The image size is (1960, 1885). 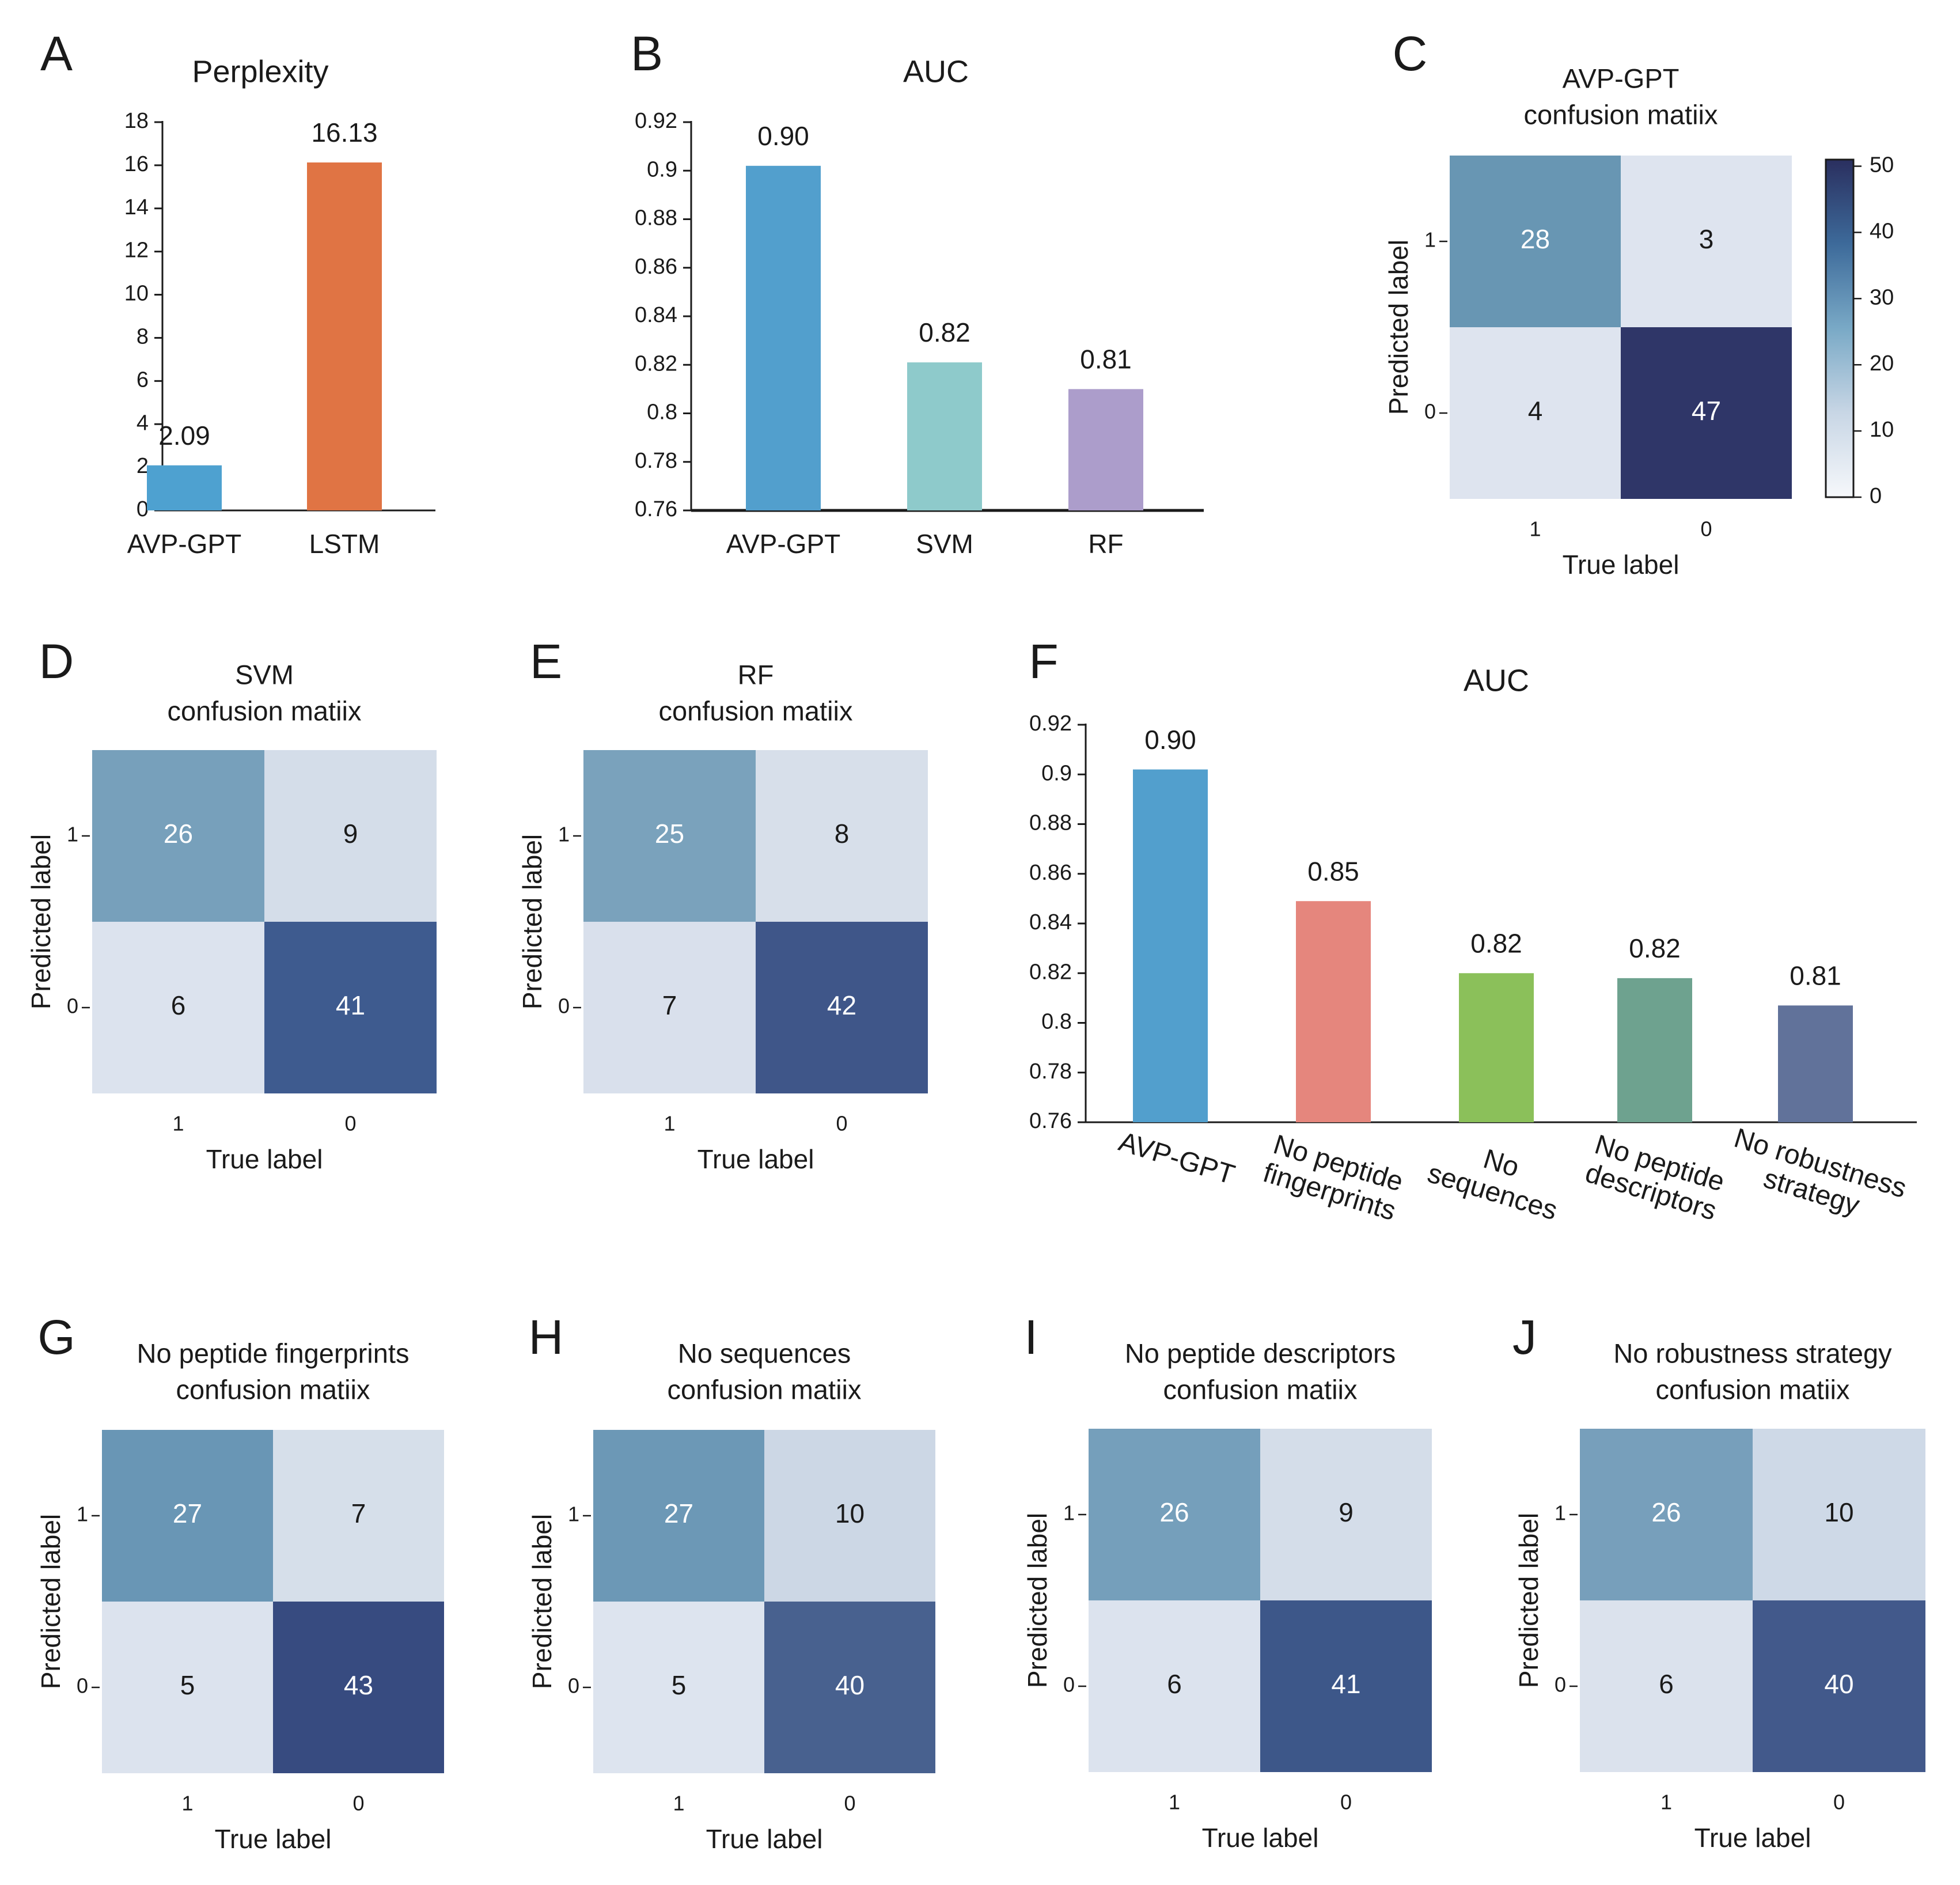 I want to click on bar-value-label: 2.09, so click(x=184, y=436).